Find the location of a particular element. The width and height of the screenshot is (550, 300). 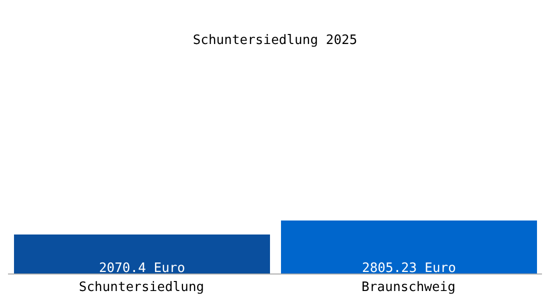

x-tick-label: Schuntersiedlung is located at coordinates (141, 288).